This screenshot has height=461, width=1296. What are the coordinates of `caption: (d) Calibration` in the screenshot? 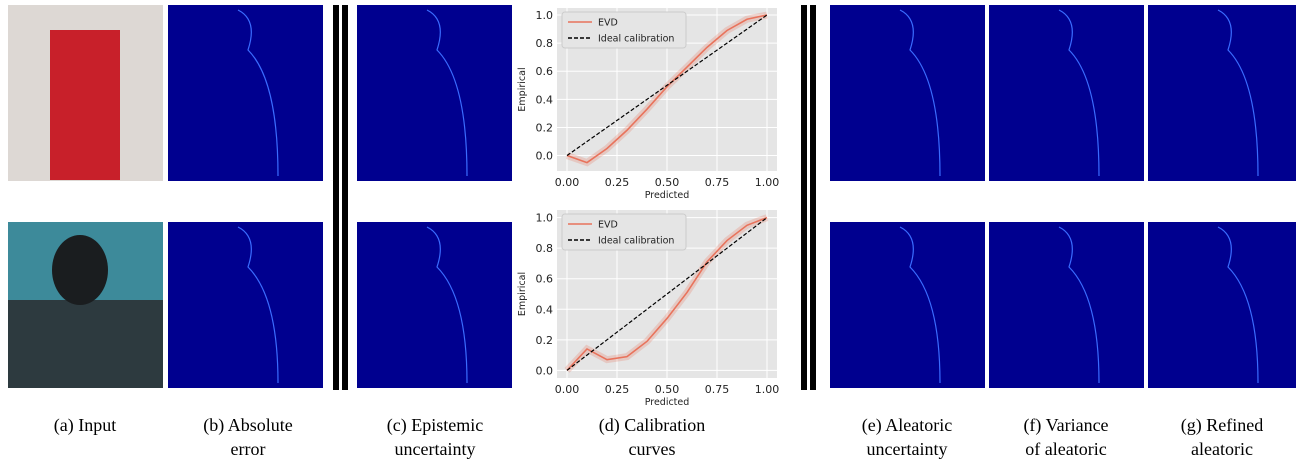 It's located at (652, 425).